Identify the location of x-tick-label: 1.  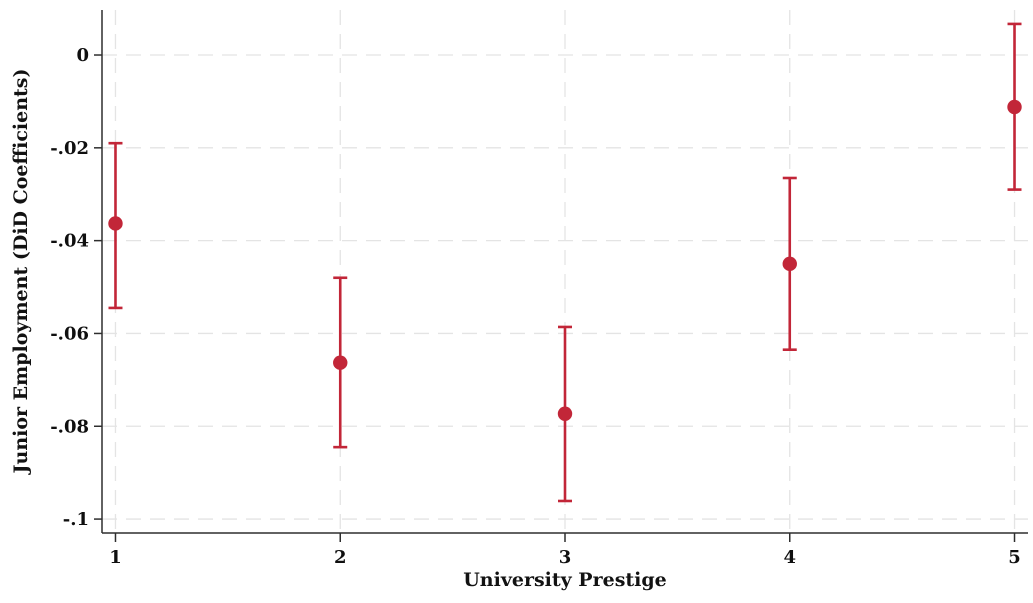
(115, 557).